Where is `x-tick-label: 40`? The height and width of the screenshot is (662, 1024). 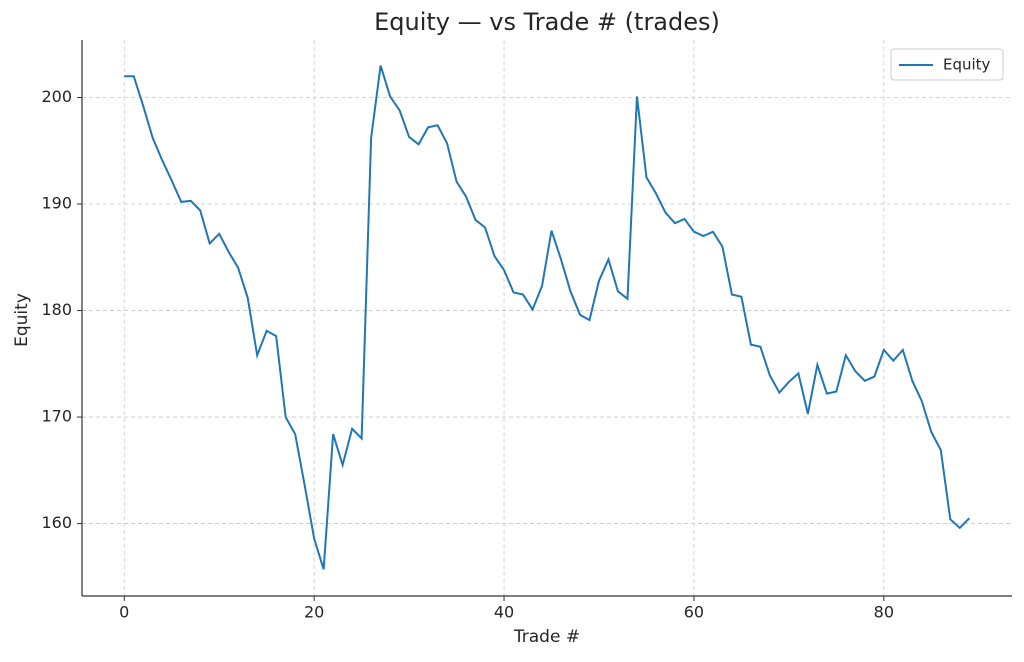 x-tick-label: 40 is located at coordinates (504, 612).